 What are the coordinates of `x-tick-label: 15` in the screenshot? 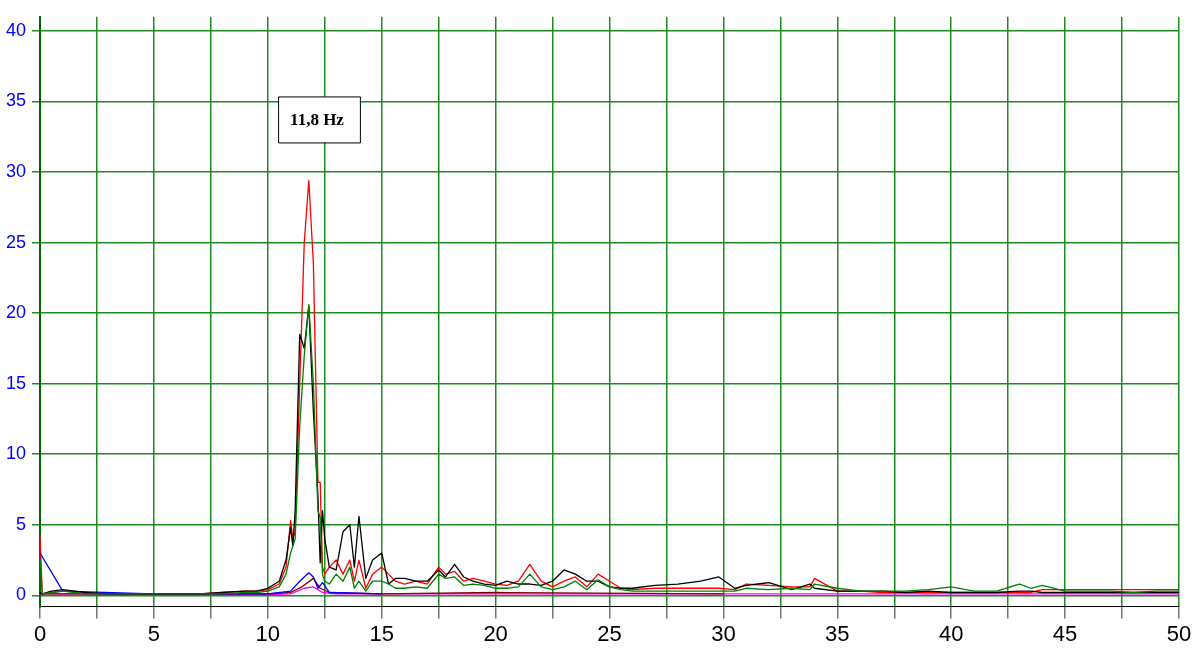 It's located at (381, 633).